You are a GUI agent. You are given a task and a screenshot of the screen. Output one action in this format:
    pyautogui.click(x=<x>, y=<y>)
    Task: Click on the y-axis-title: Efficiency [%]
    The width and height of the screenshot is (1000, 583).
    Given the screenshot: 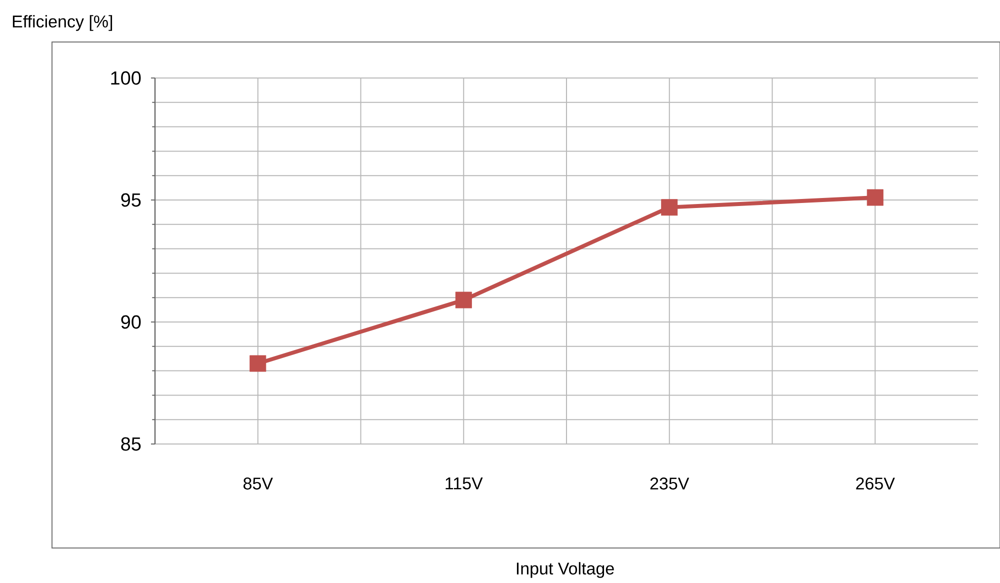 What is the action you would take?
    pyautogui.click(x=62, y=23)
    